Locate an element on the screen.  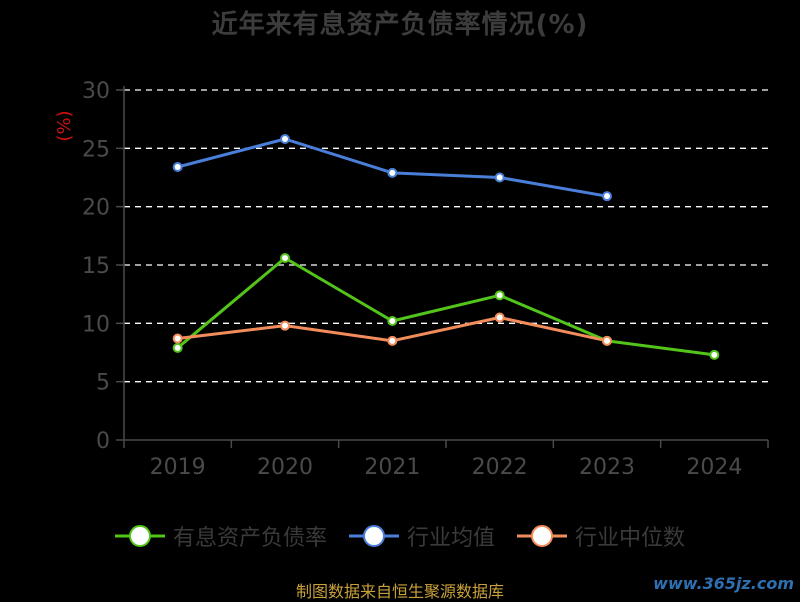
legend-item: 行业中位数 is located at coordinates (601, 536).